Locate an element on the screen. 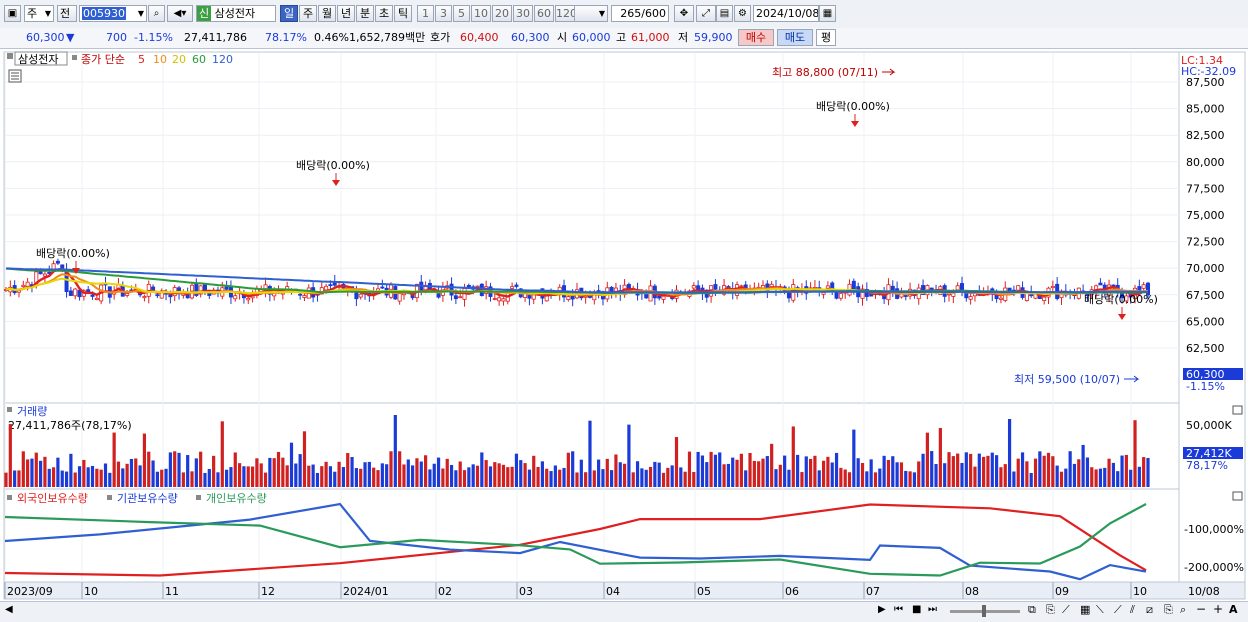 This screenshot has width=1248, height=622. period-button-2: 월 is located at coordinates (327, 13).